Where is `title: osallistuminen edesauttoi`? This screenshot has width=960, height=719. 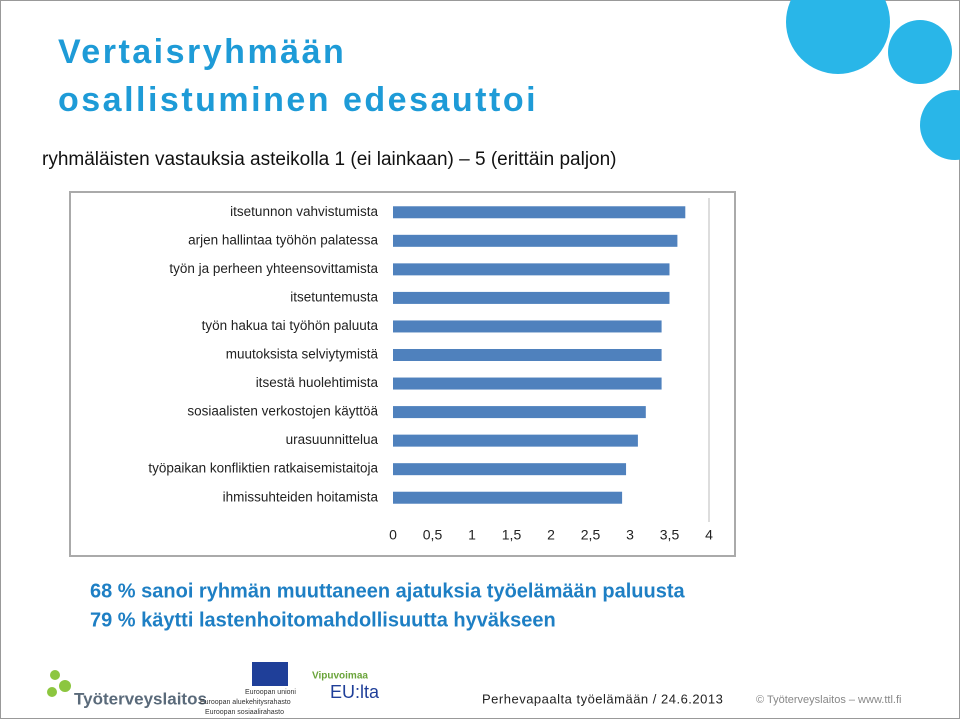 title: osallistuminen edesauttoi is located at coordinates (298, 100).